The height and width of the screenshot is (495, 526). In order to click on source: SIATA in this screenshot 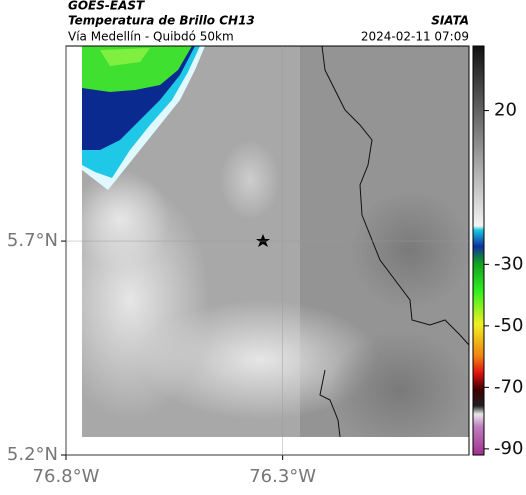, I will do `click(450, 21)`.